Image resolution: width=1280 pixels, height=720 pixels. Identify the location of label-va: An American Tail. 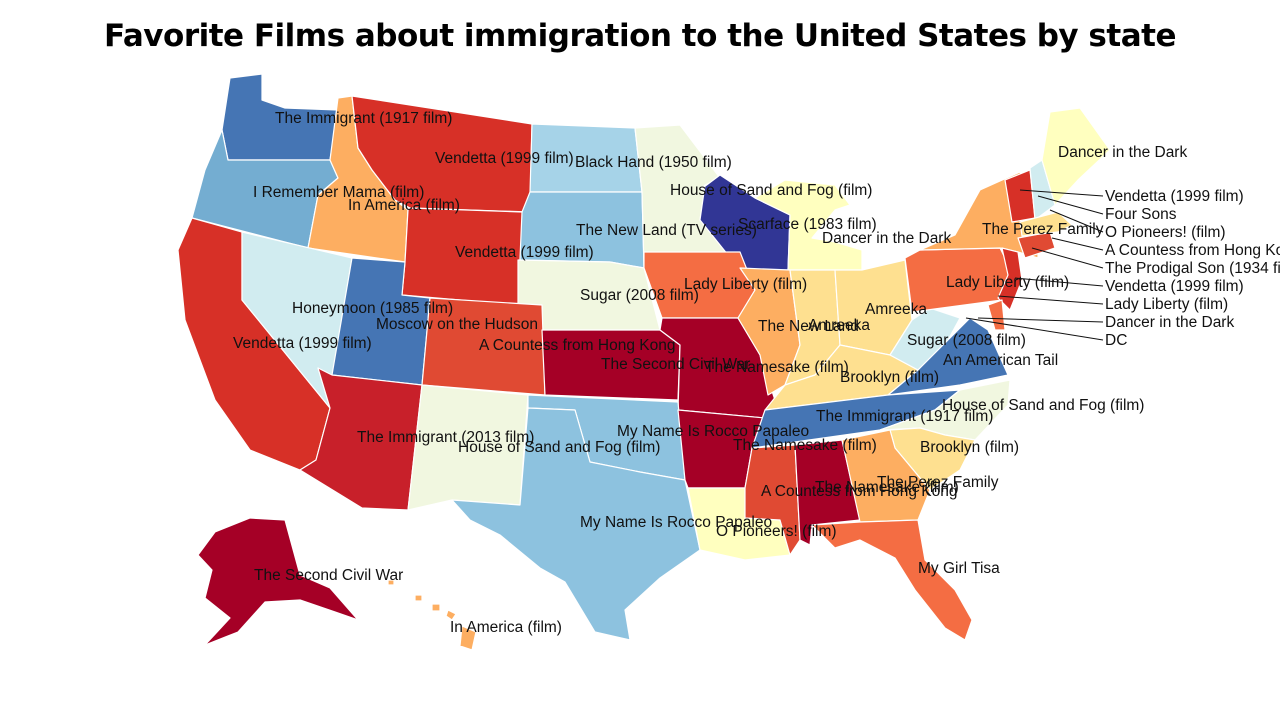
(1000, 360).